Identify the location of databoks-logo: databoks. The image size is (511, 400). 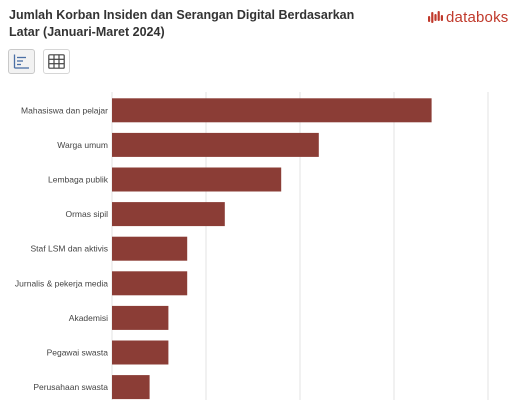
(468, 17).